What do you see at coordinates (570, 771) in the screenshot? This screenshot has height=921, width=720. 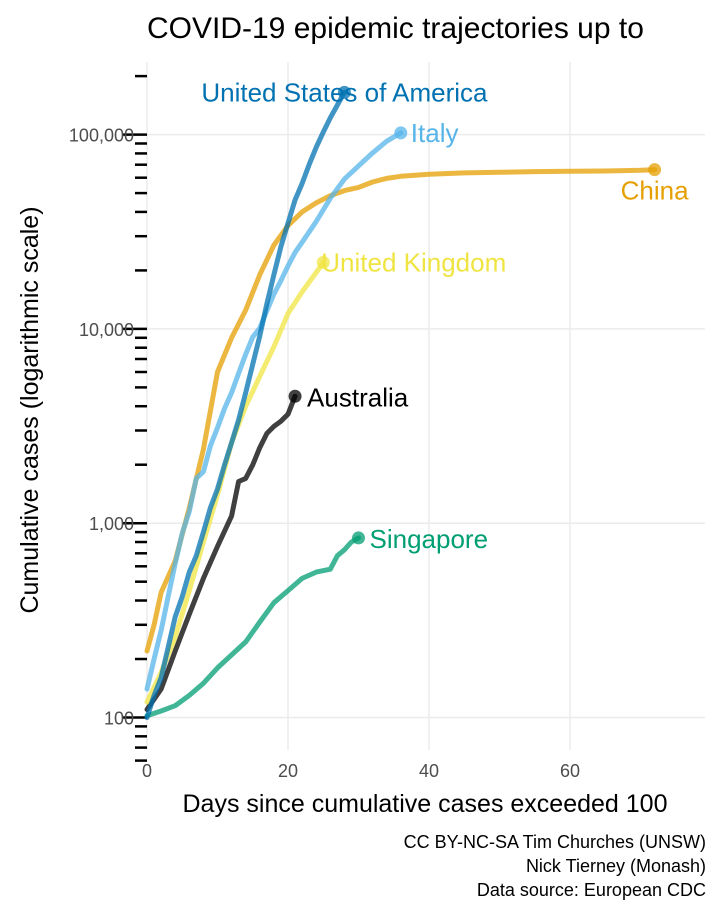 I see `x-tick-label: 60` at bounding box center [570, 771].